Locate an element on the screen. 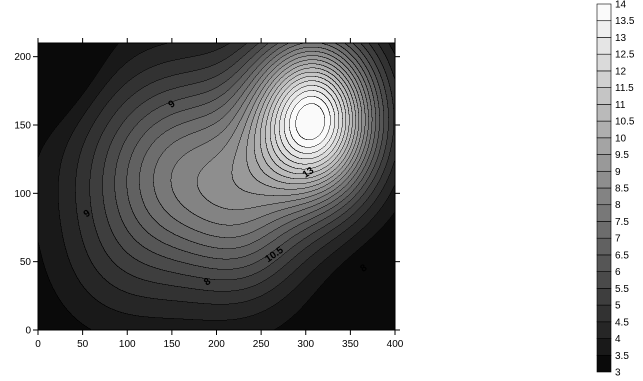 This screenshot has height=381, width=643. legend-label: 14 is located at coordinates (621, 5).